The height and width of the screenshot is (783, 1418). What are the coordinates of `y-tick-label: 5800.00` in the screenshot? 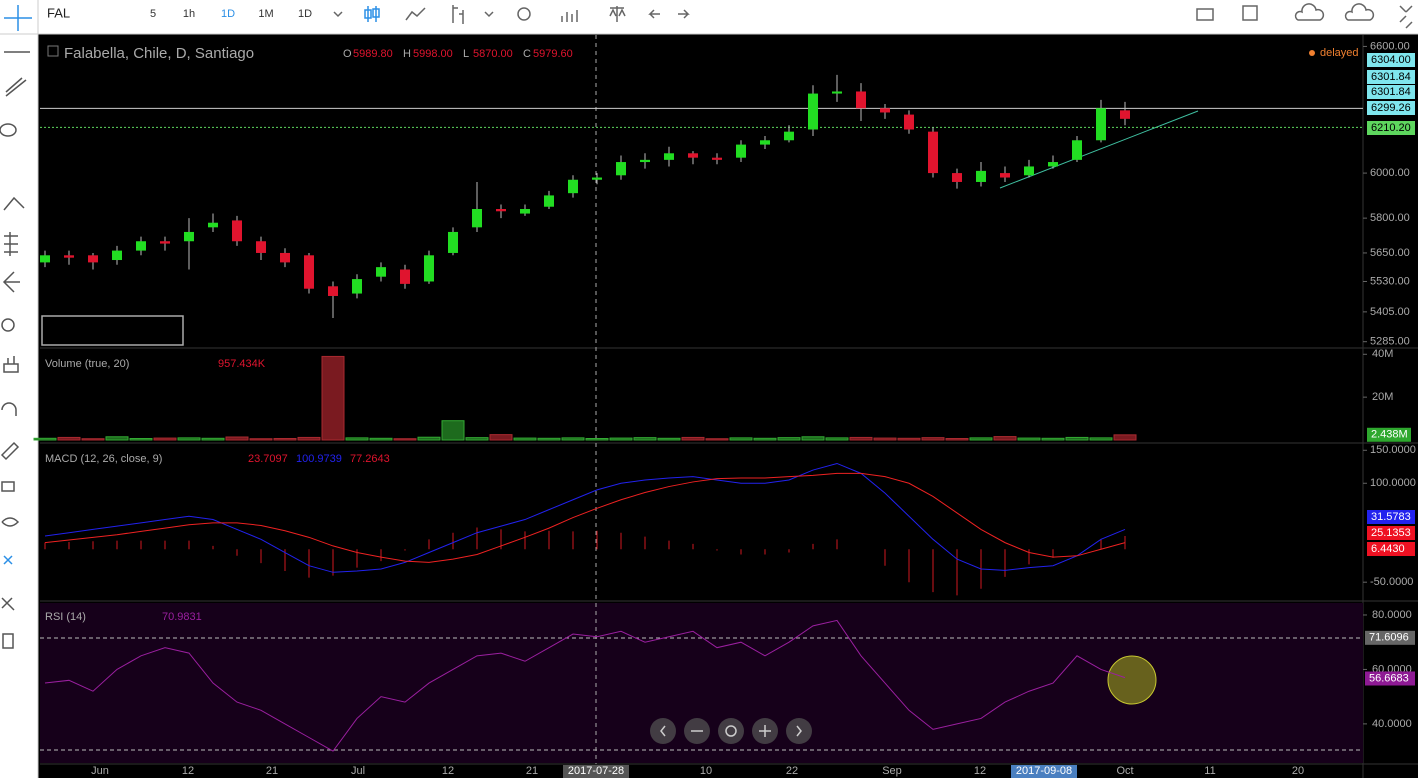 It's located at (1390, 218).